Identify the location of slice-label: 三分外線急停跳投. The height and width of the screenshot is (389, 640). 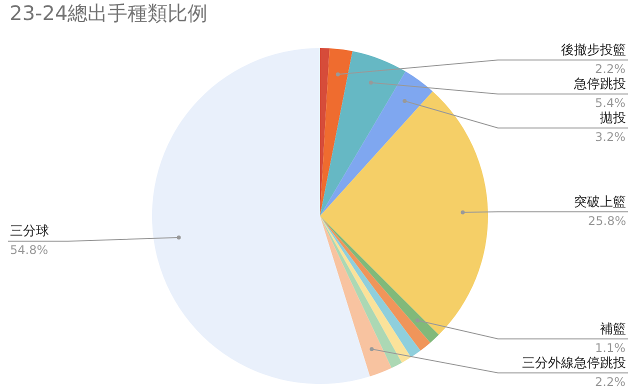
(574, 363).